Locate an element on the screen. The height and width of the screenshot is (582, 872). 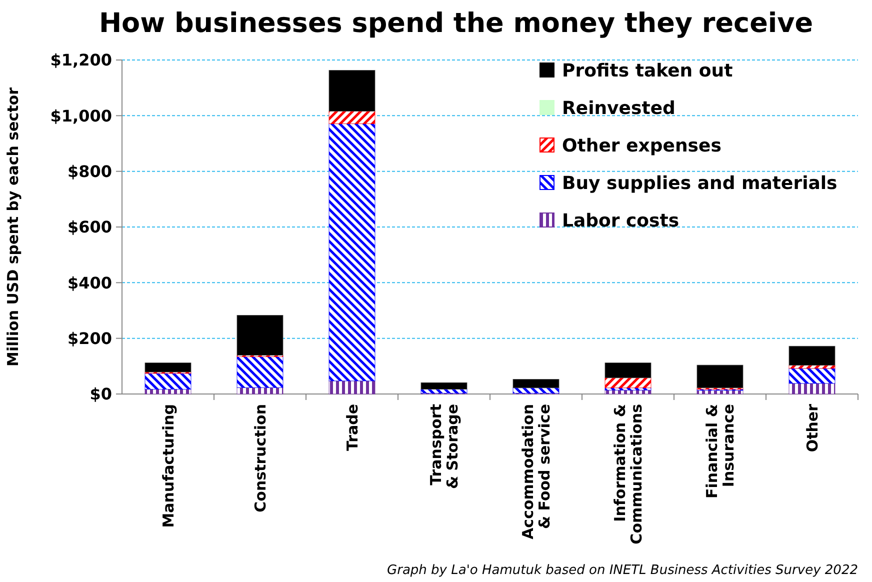
x-tick-label: Accommodation & Food service is located at coordinates (536, 472).